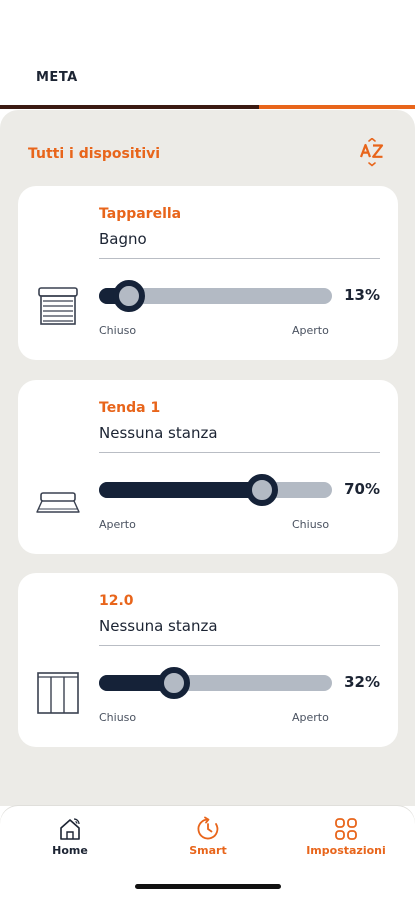 The image size is (415, 900). What do you see at coordinates (130, 408) in the screenshot?
I see `device-name: Tenda 1` at bounding box center [130, 408].